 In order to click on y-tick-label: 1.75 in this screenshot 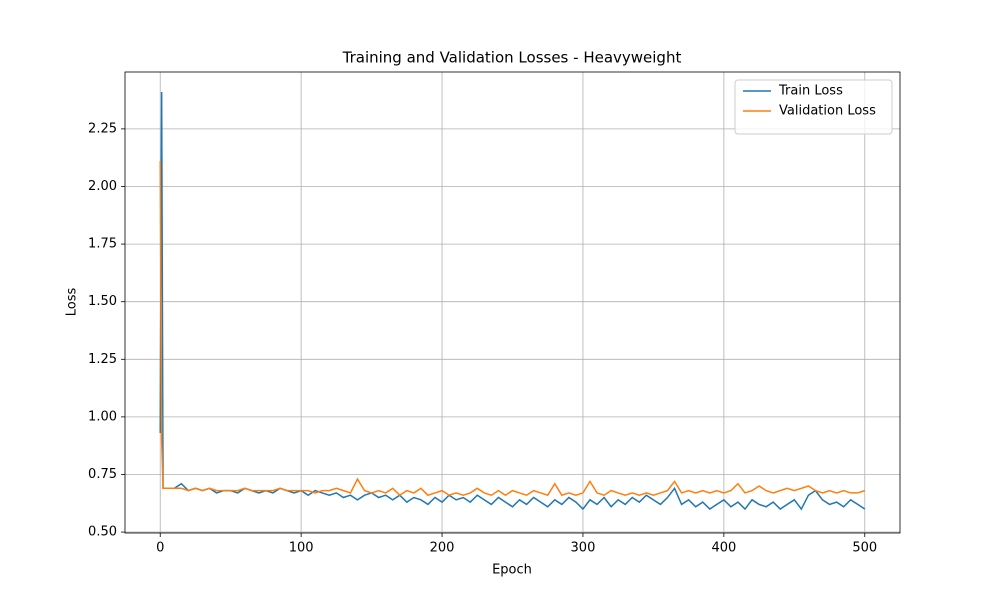, I will do `click(102, 244)`.